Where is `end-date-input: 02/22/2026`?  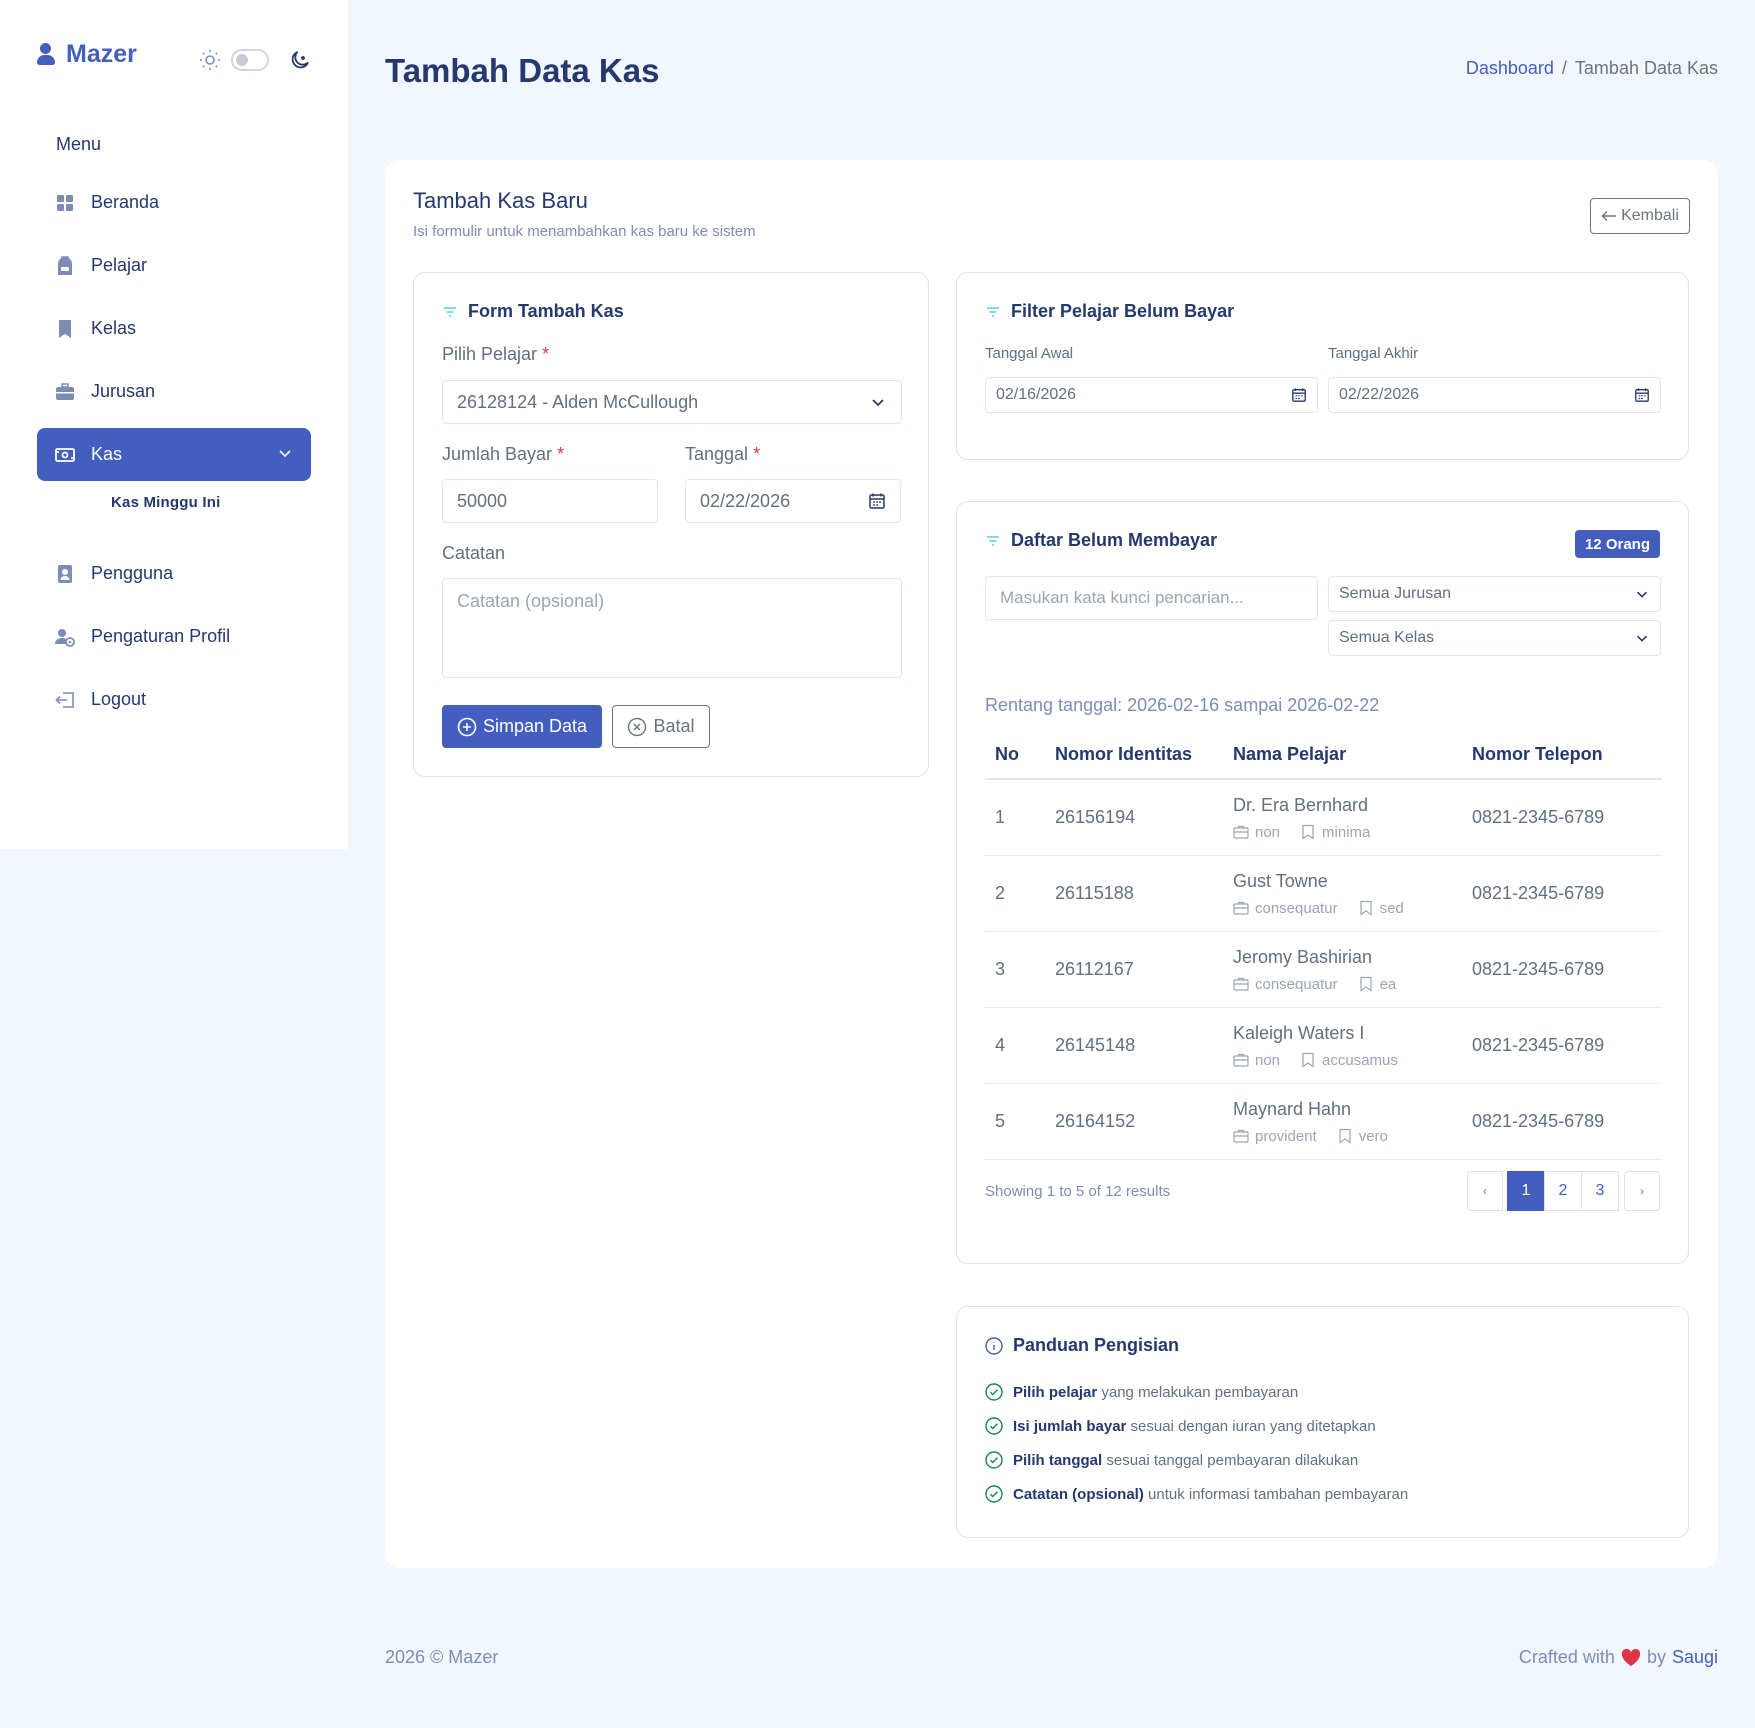 end-date-input: 02/22/2026 is located at coordinates (1494, 395).